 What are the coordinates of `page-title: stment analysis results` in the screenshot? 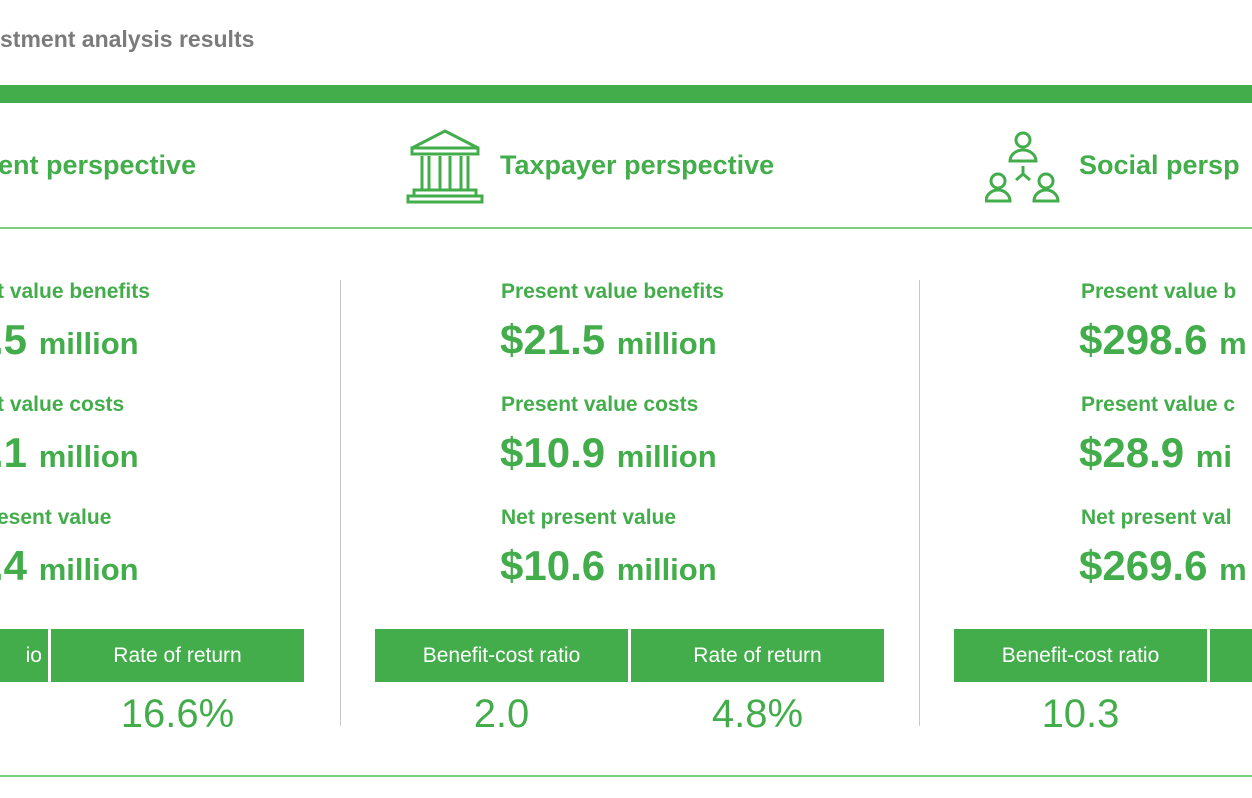 It's located at (127, 39).